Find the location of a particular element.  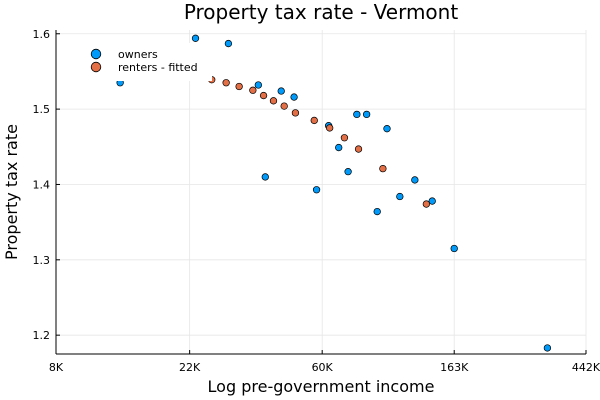

legend-marker-owners is located at coordinates (96, 54).